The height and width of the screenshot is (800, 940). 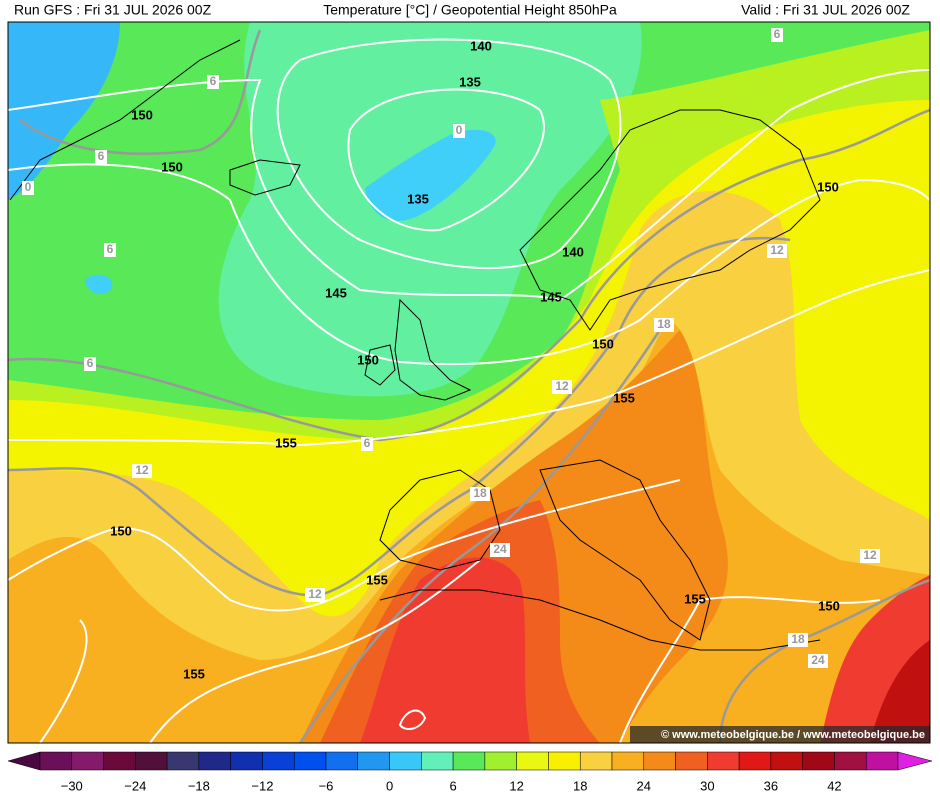 I want to click on height-label: 145, so click(x=551, y=296).